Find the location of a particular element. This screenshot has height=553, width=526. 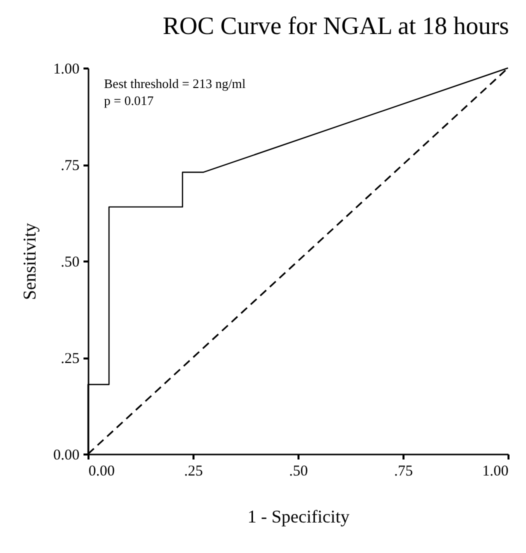

y-tick-label: 0.00 is located at coordinates (66, 456).